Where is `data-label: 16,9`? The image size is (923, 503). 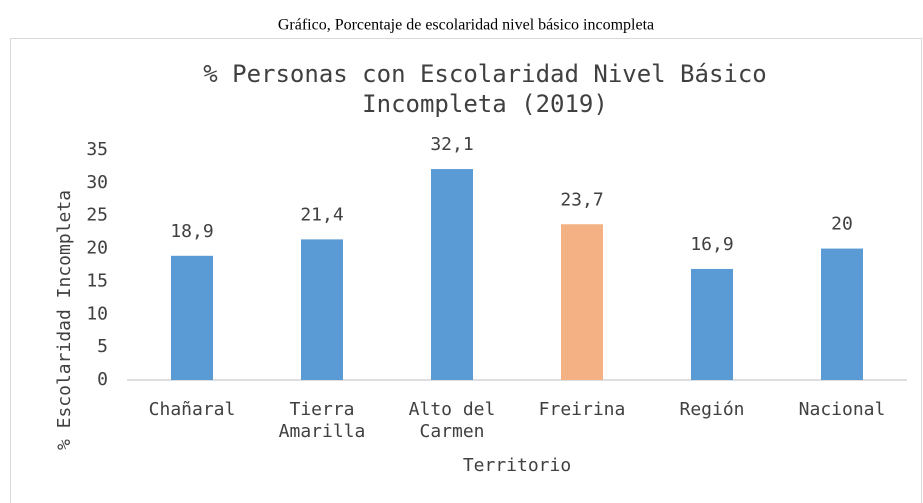 data-label: 16,9 is located at coordinates (711, 244).